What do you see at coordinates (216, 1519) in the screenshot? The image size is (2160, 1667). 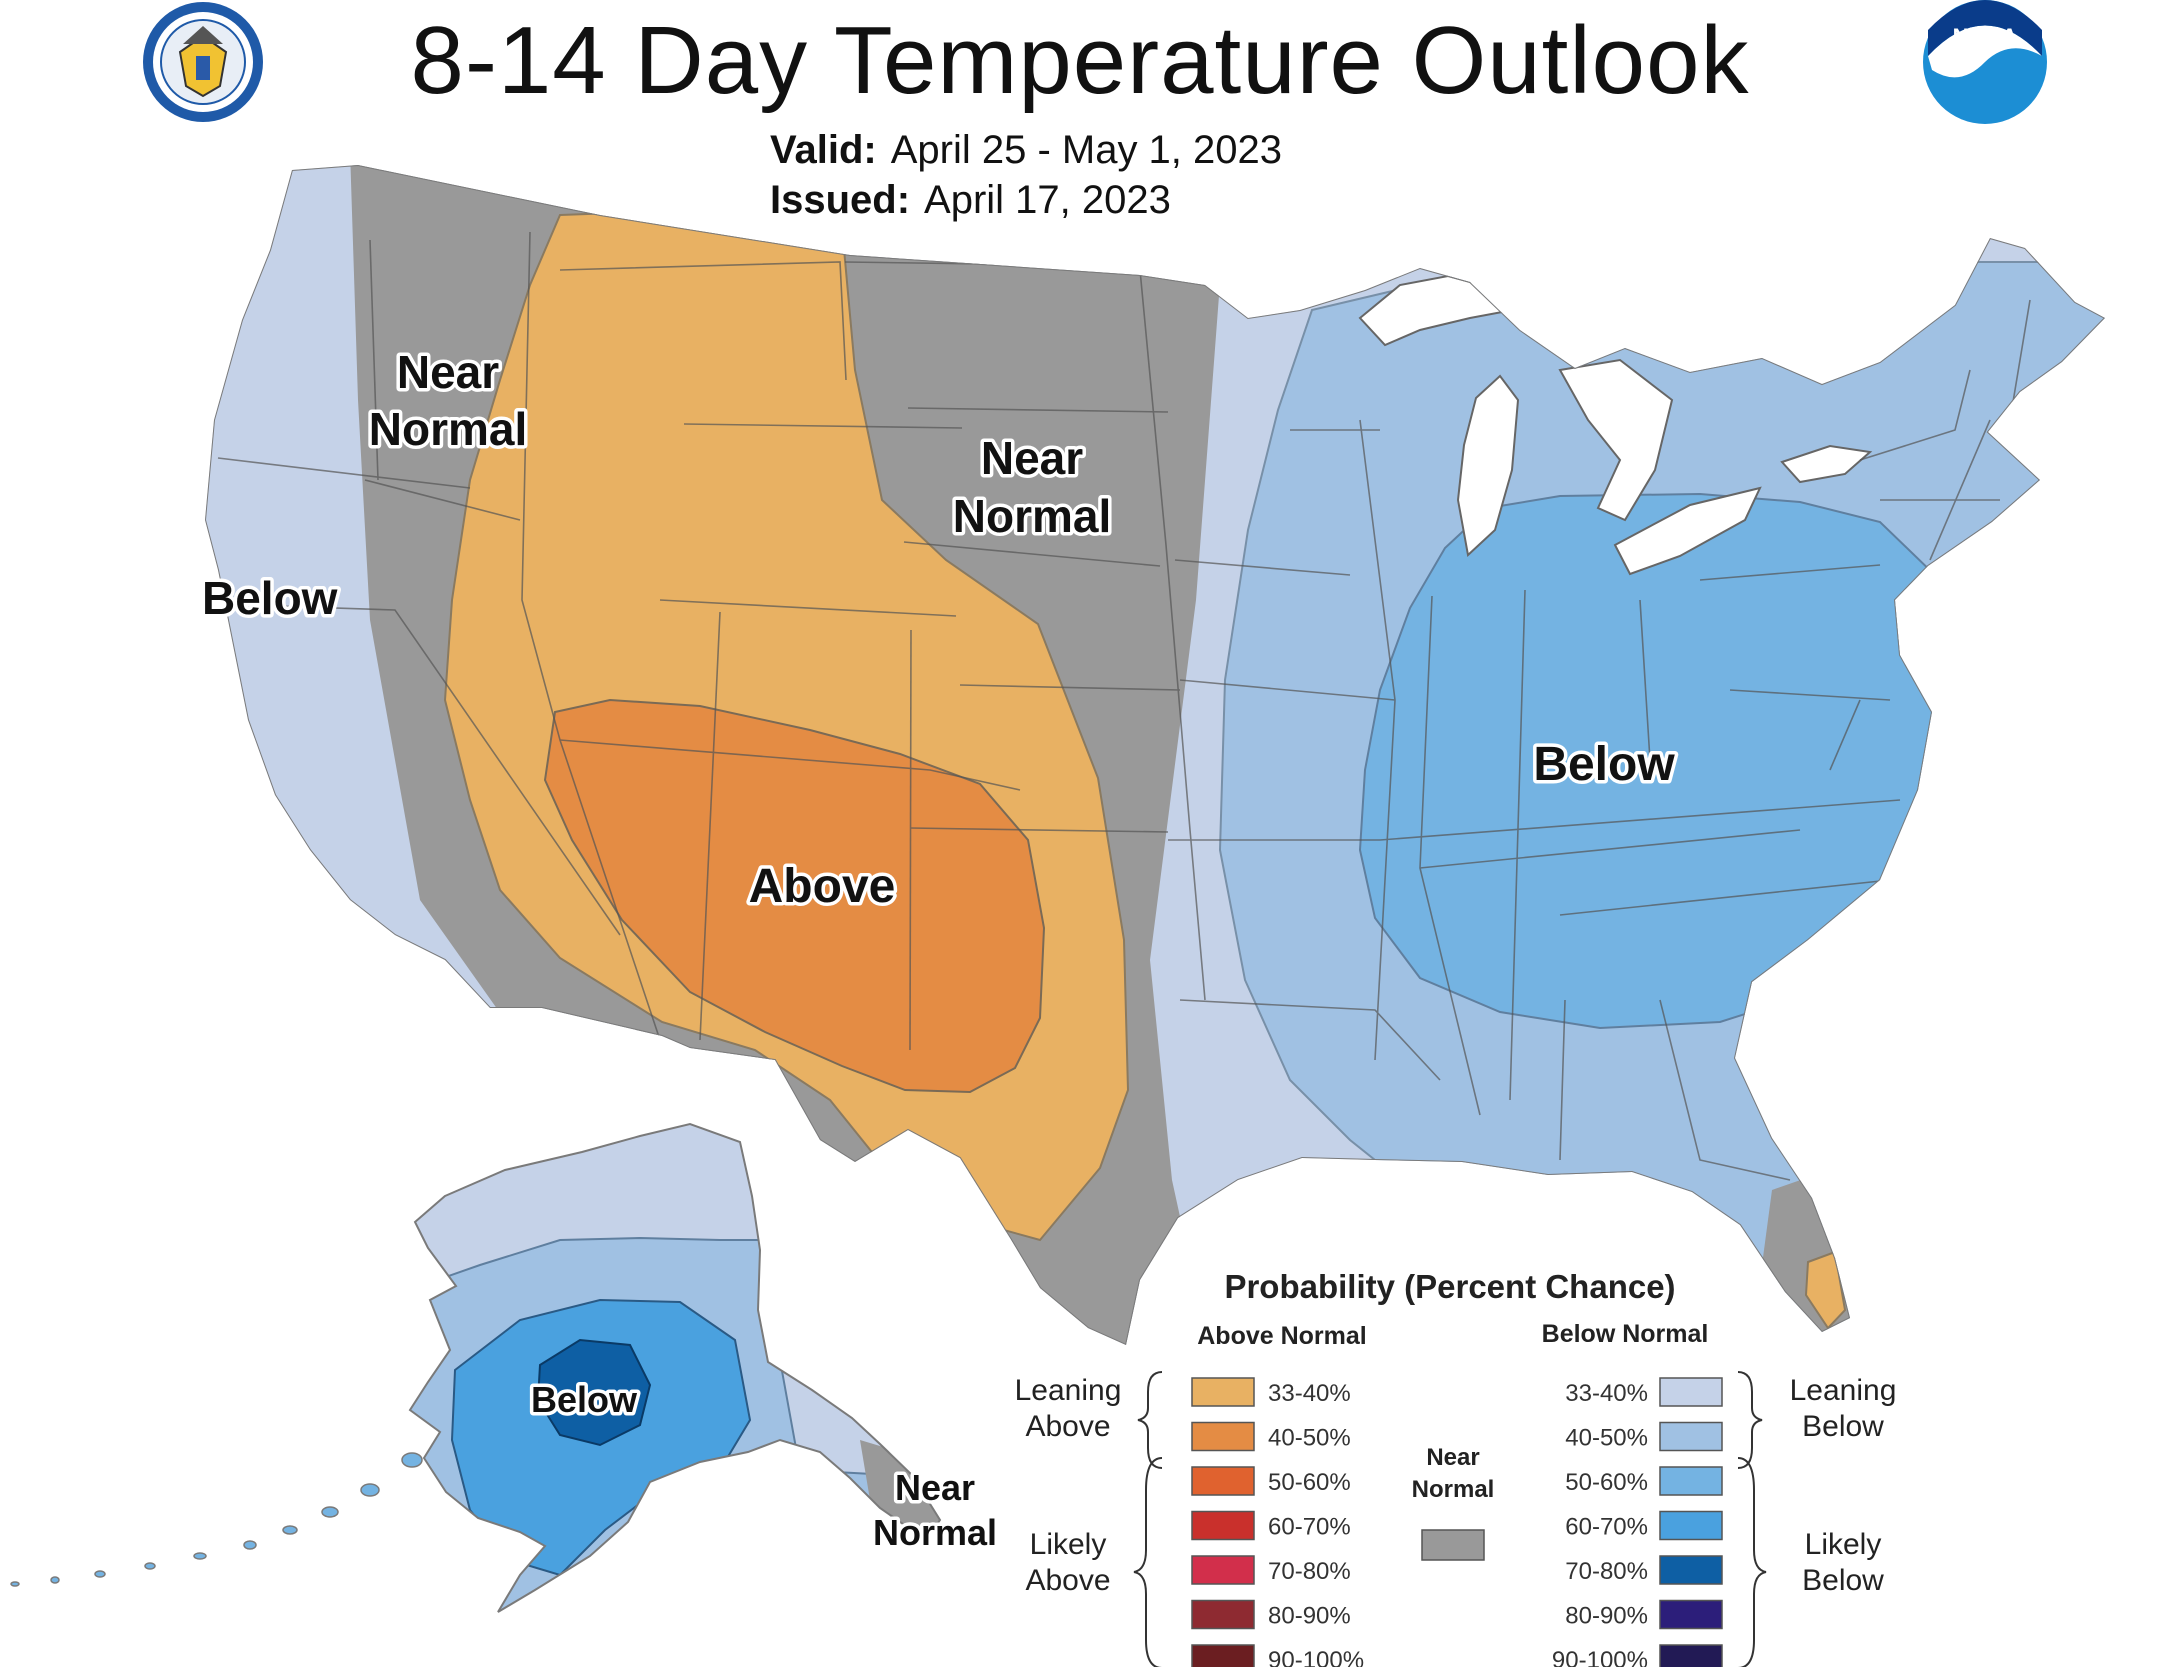 I see `aleutian-islands` at bounding box center [216, 1519].